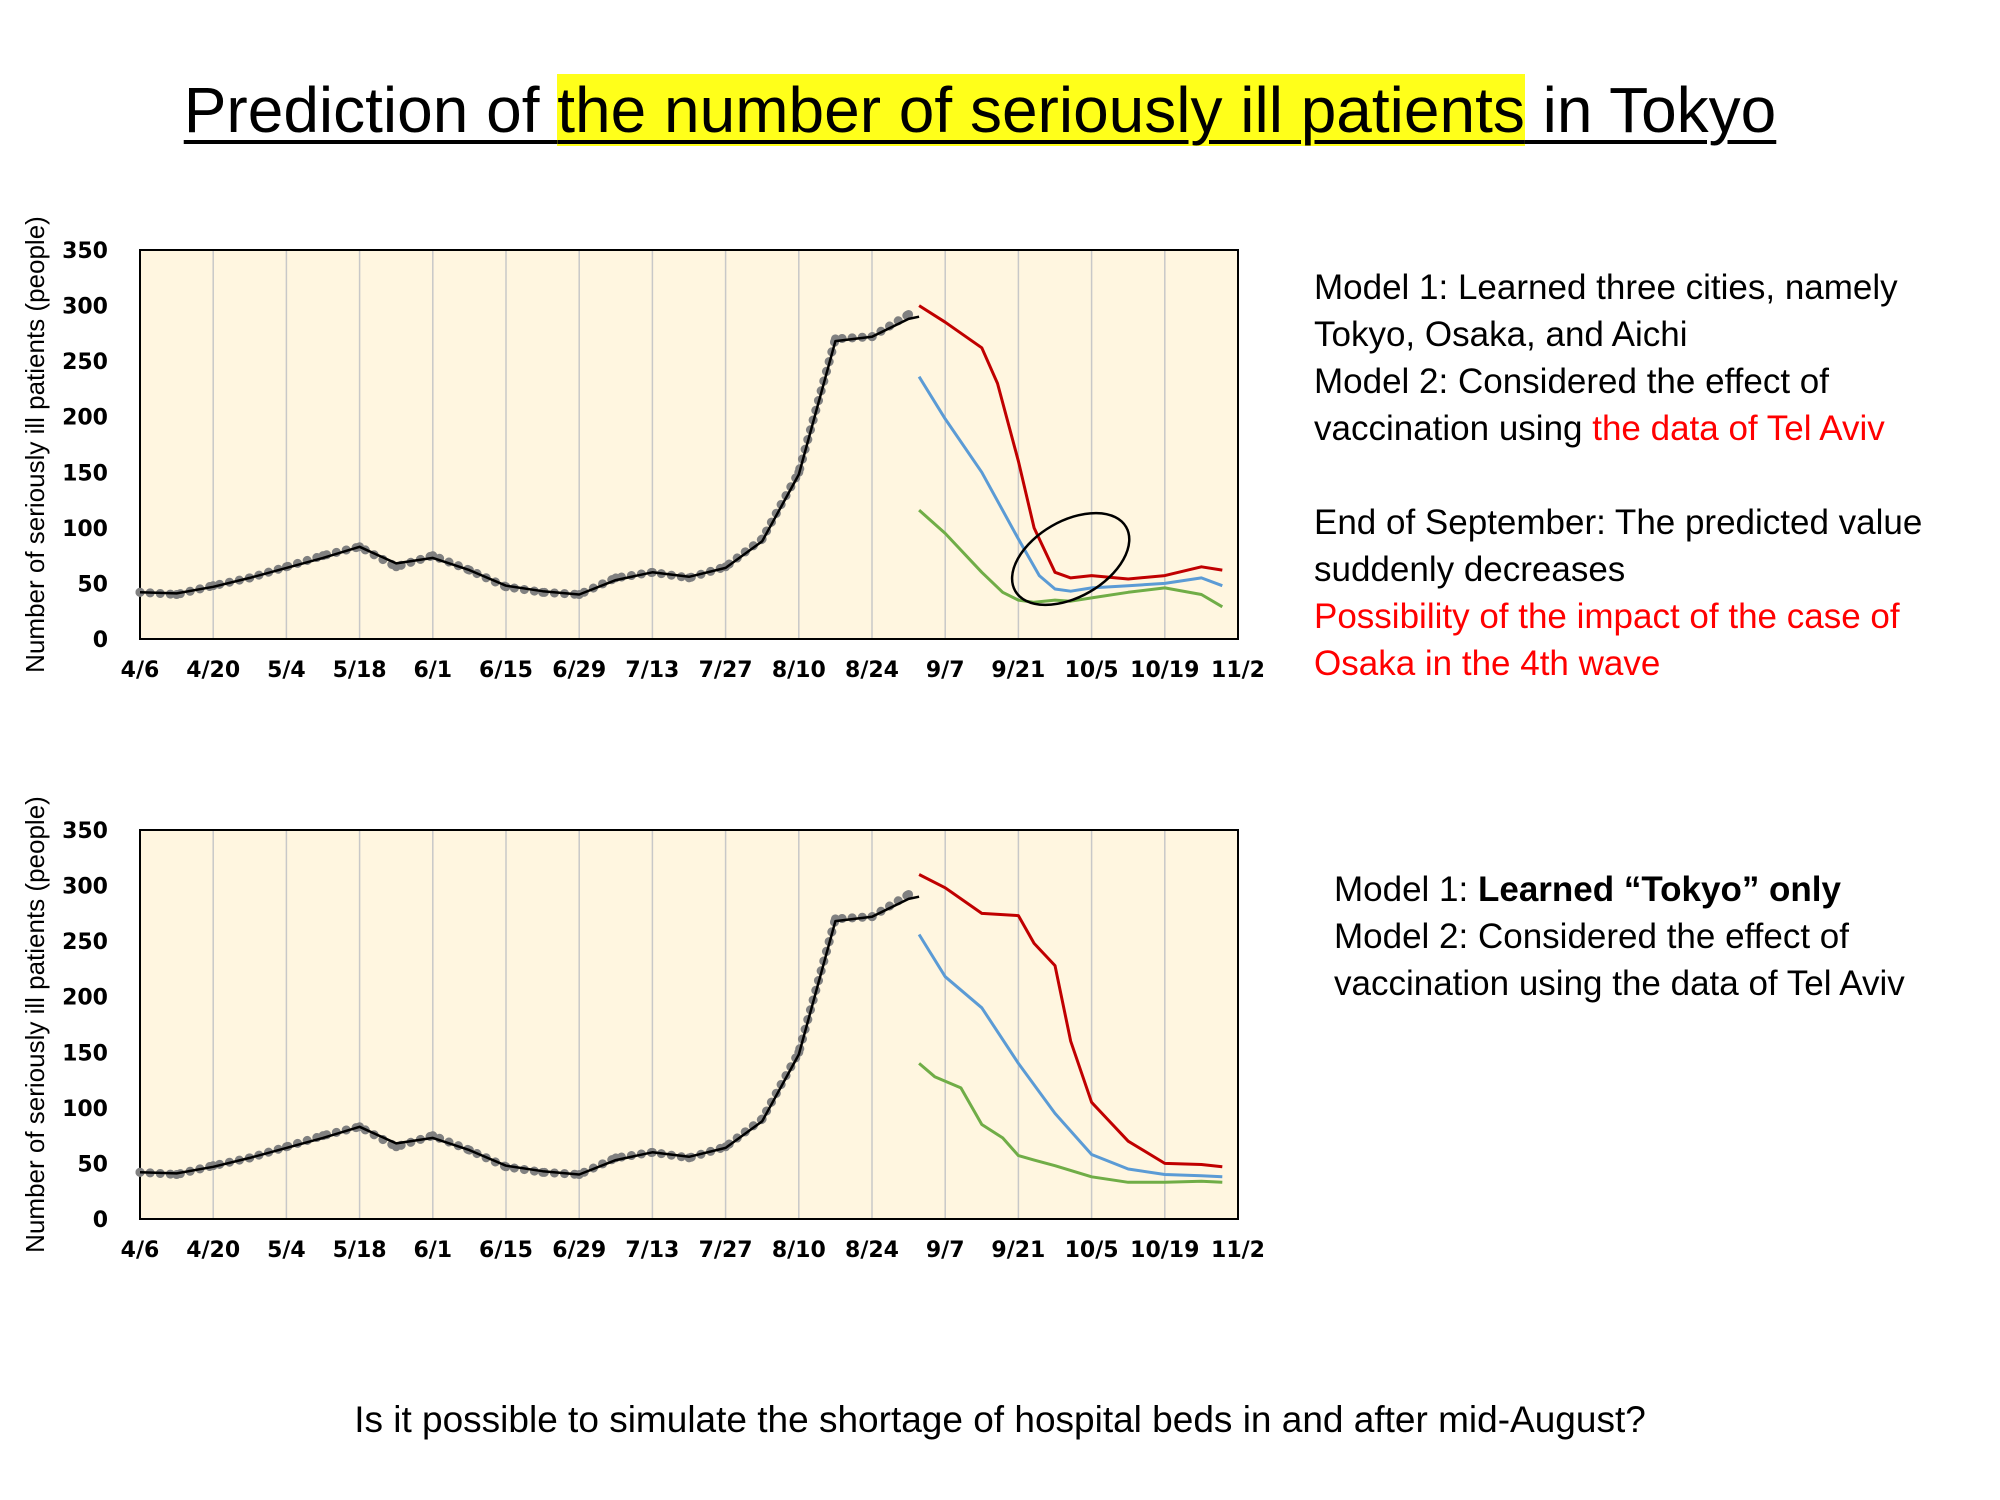 This screenshot has width=2000, height=1500. What do you see at coordinates (1738, 428) in the screenshot?
I see `note-top-model2-red: the data of Tel Aviv` at bounding box center [1738, 428].